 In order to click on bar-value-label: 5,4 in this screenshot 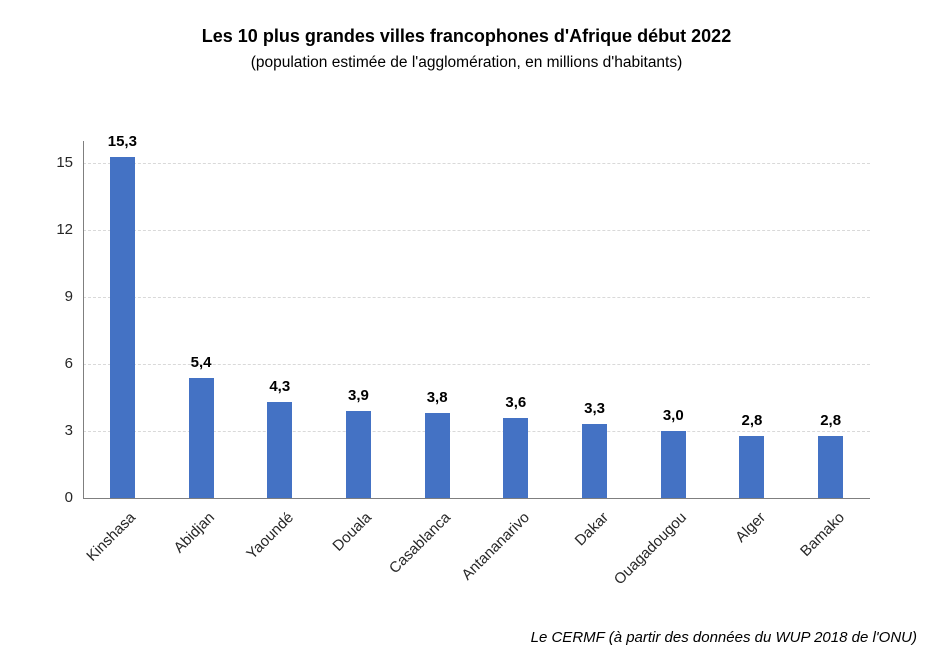, I will do `click(201, 362)`.